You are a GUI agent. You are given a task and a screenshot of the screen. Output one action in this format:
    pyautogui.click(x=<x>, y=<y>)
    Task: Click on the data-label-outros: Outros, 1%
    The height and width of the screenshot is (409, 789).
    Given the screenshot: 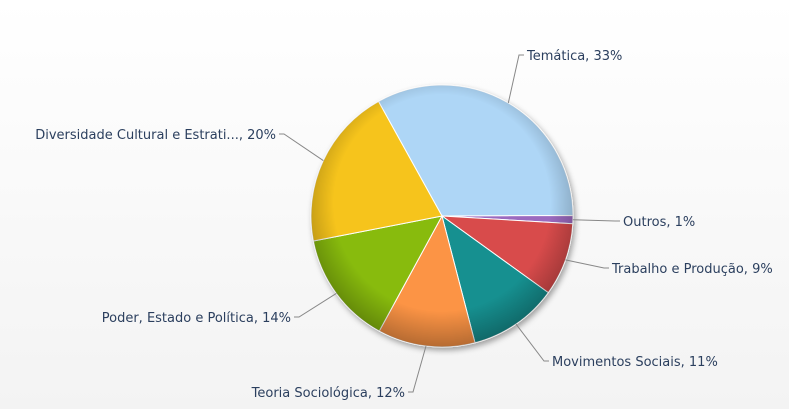 What is the action you would take?
    pyautogui.click(x=659, y=222)
    